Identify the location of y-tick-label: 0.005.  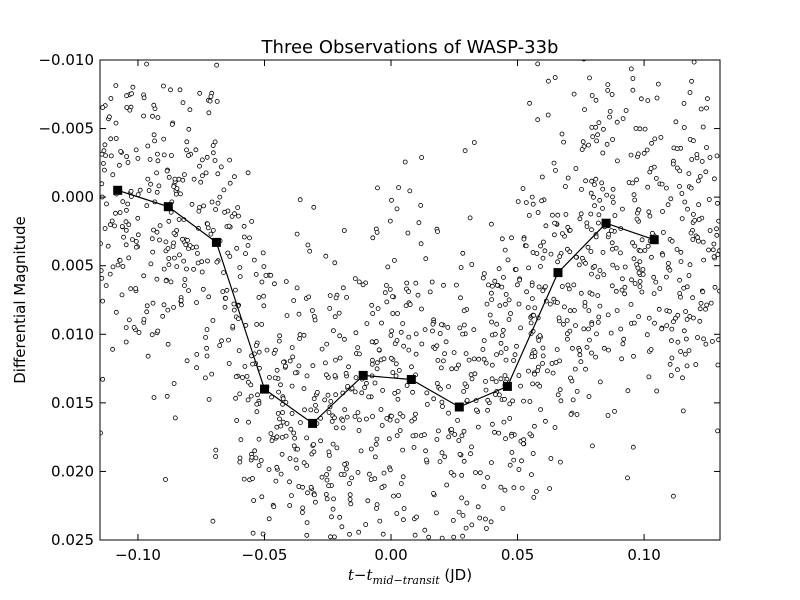
(72, 266).